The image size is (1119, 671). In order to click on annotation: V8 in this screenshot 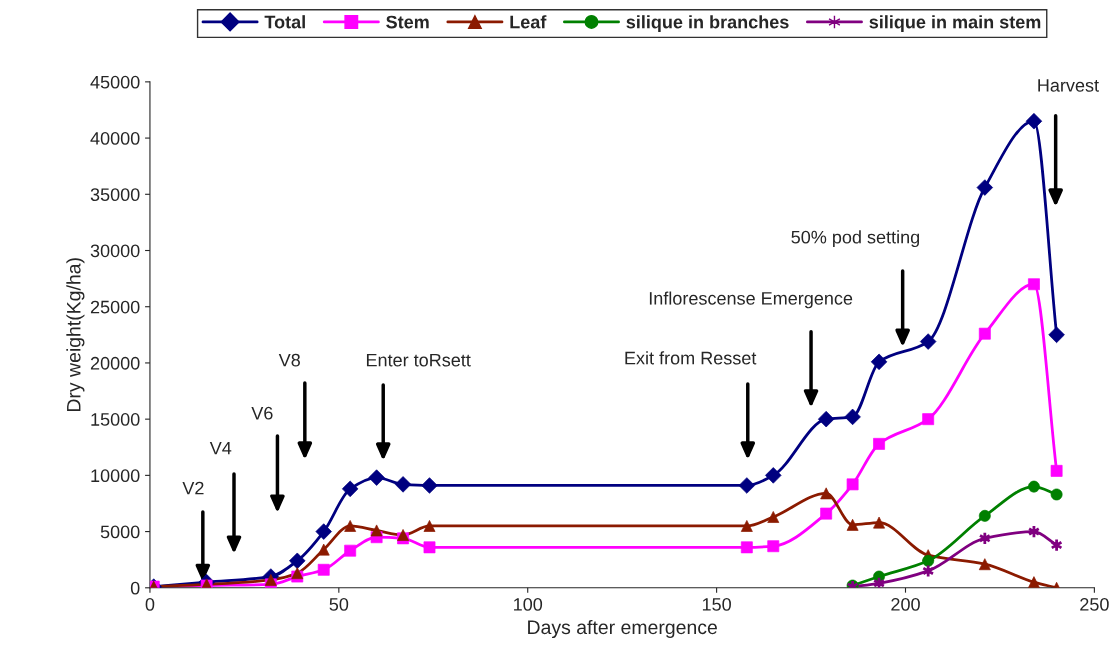, I will do `click(289, 360)`.